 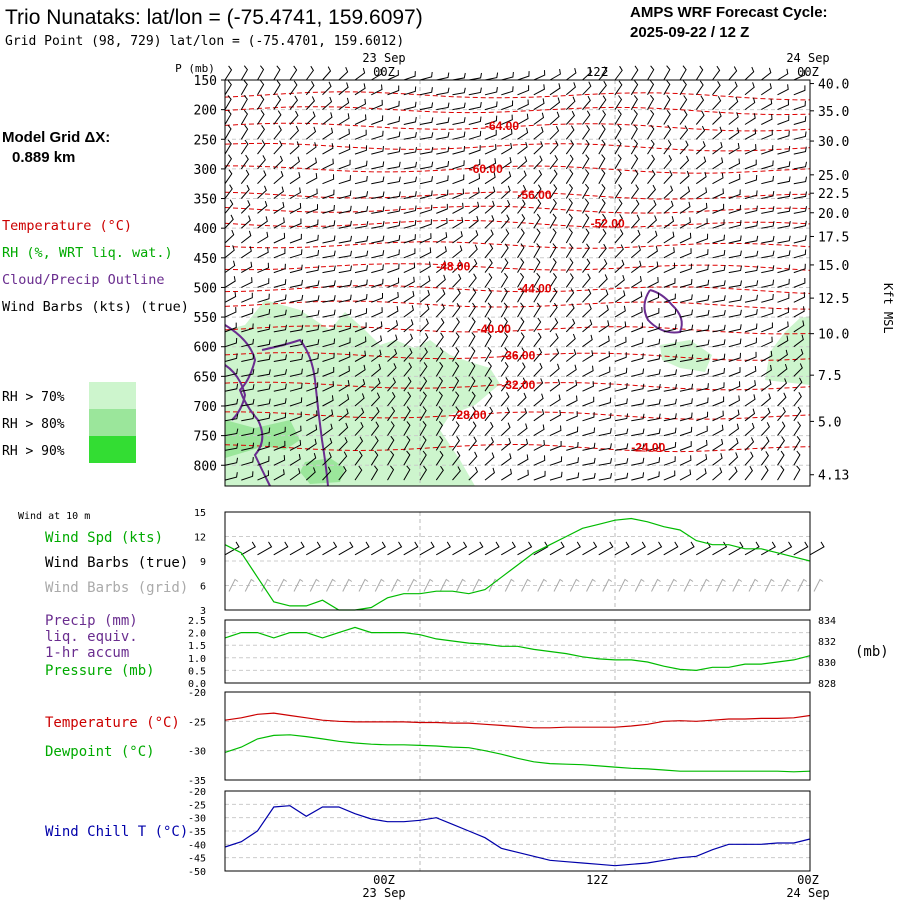 What do you see at coordinates (205, 140) in the screenshot?
I see `pressure-tick-label: 250` at bounding box center [205, 140].